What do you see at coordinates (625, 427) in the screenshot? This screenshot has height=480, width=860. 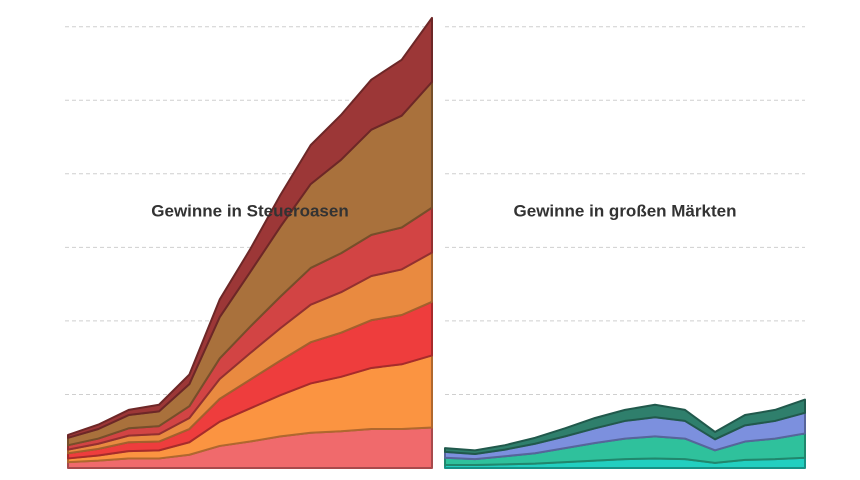 I see `area-layer` at bounding box center [625, 427].